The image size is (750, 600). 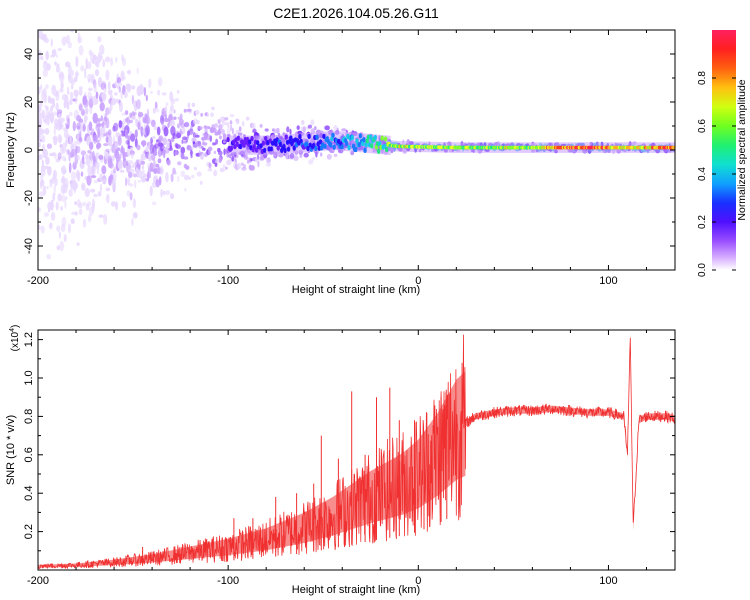 What do you see at coordinates (29, 198) in the screenshot?
I see `y-tick-label: -20` at bounding box center [29, 198].